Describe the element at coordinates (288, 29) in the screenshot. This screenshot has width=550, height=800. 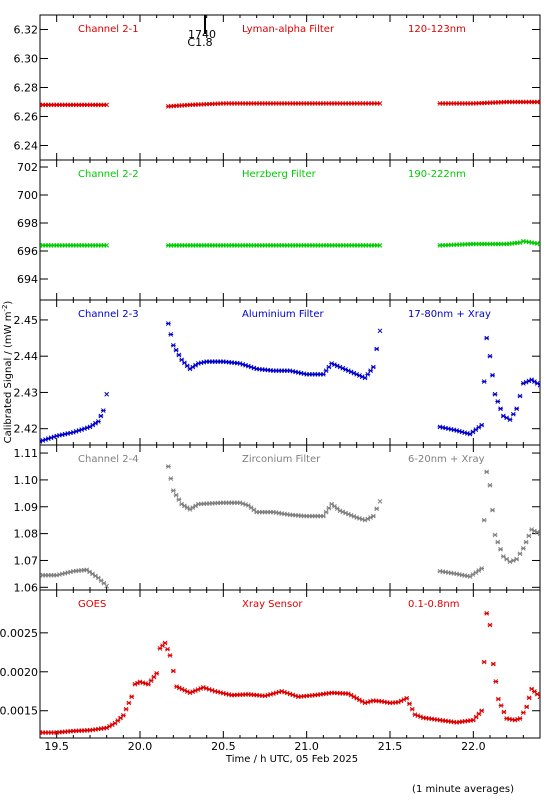
I see `panel-label: Lyman-alpha Filter` at that location.